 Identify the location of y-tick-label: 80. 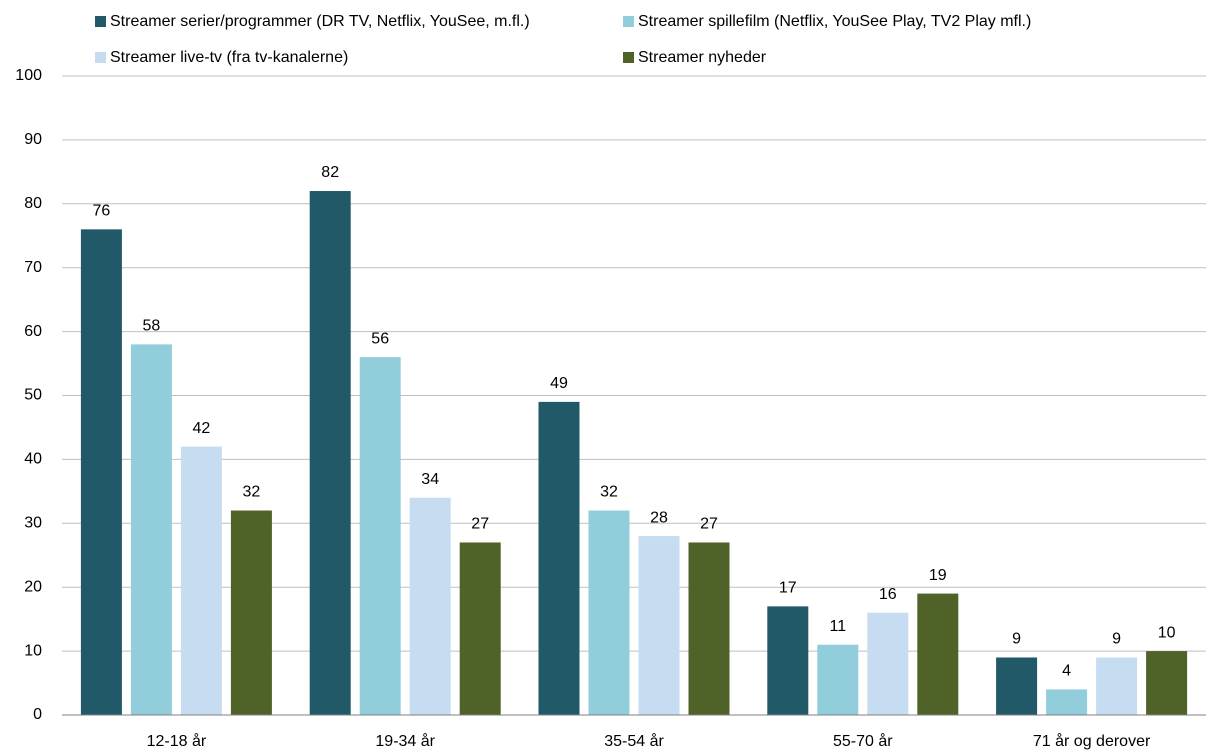
(33, 203).